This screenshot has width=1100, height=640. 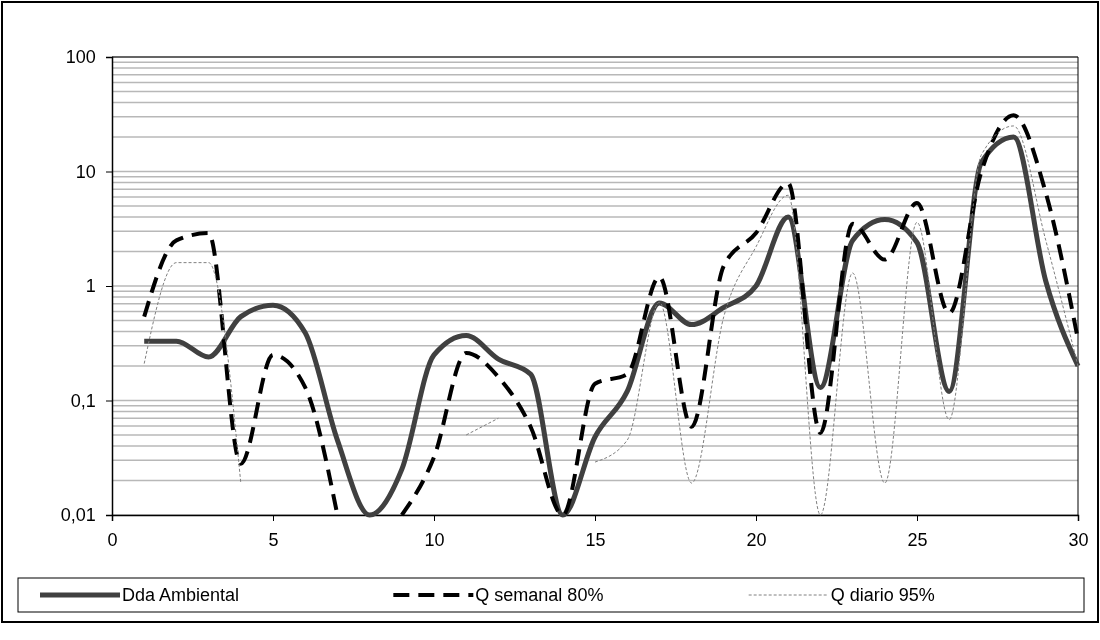 What do you see at coordinates (595, 539) in the screenshot?
I see `x-tick-label: 15` at bounding box center [595, 539].